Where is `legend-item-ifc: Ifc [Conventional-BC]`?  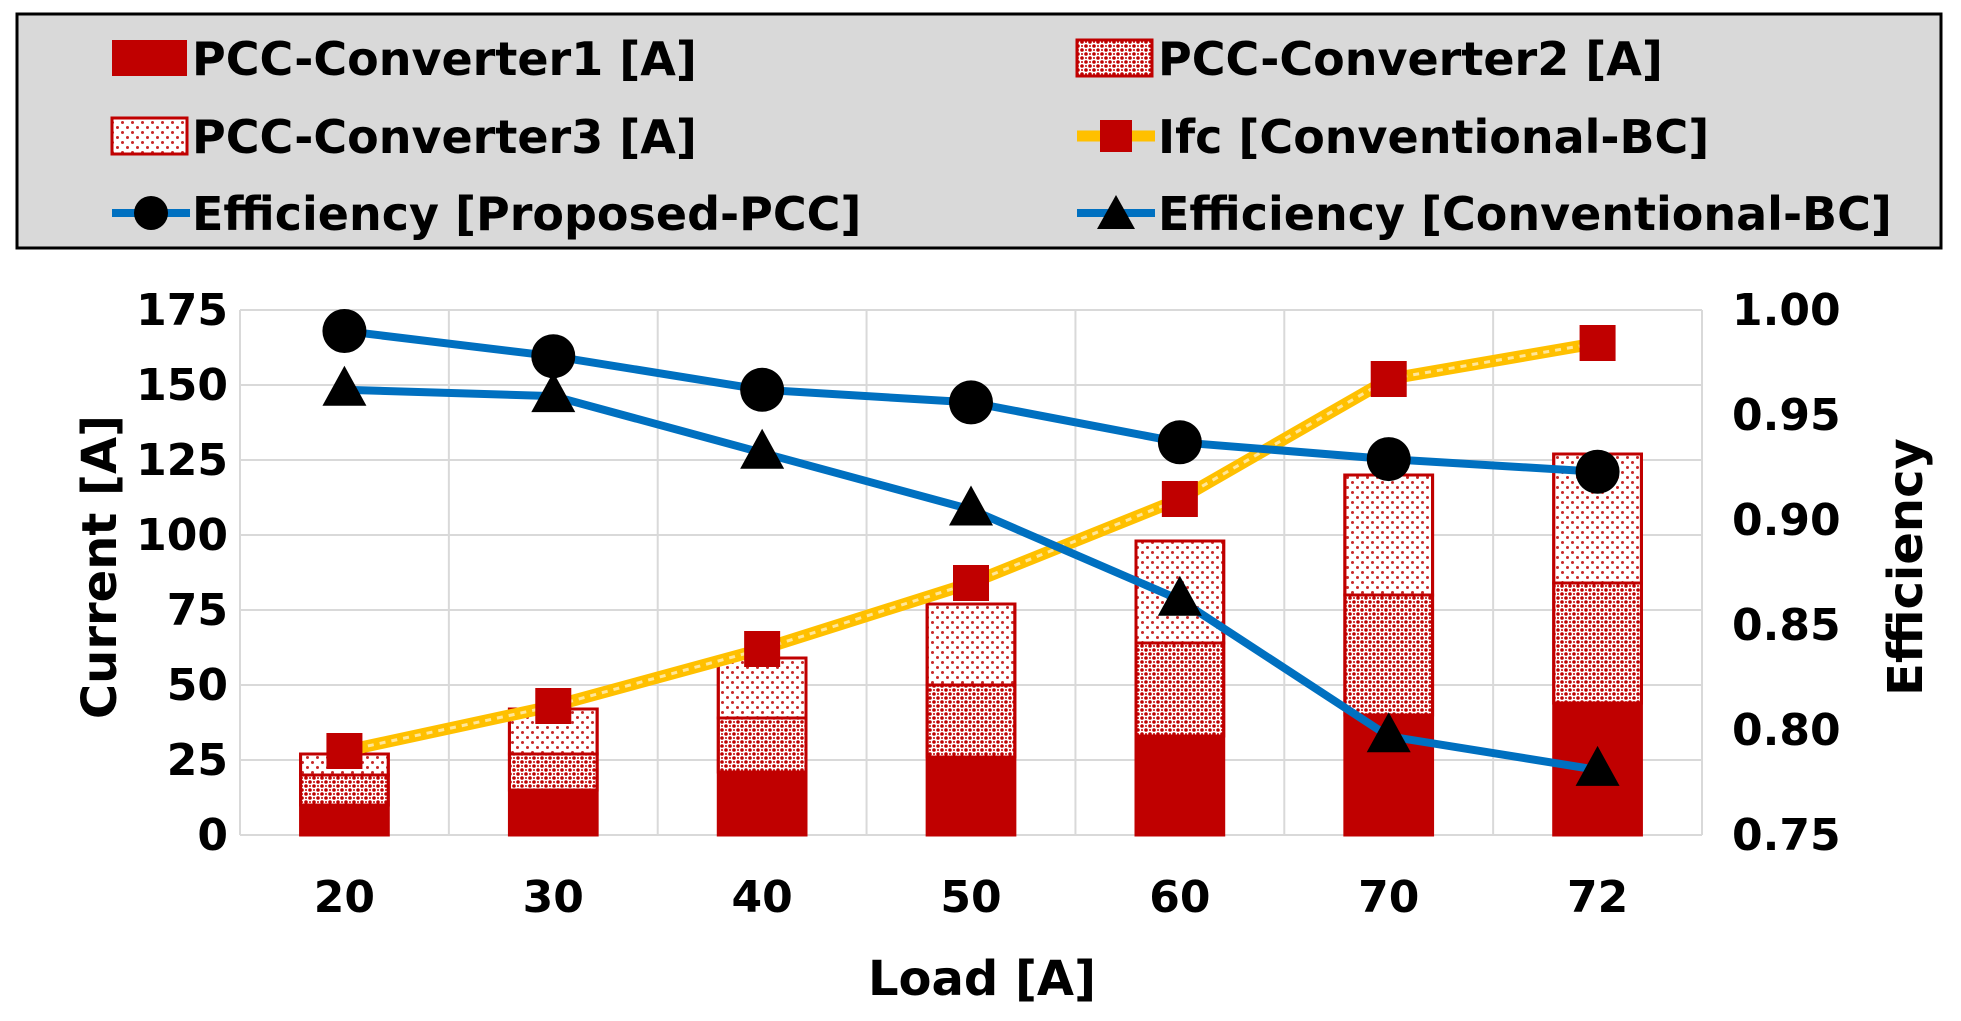 legend-item-ifc: Ifc [Conventional-BC] is located at coordinates (1393, 137).